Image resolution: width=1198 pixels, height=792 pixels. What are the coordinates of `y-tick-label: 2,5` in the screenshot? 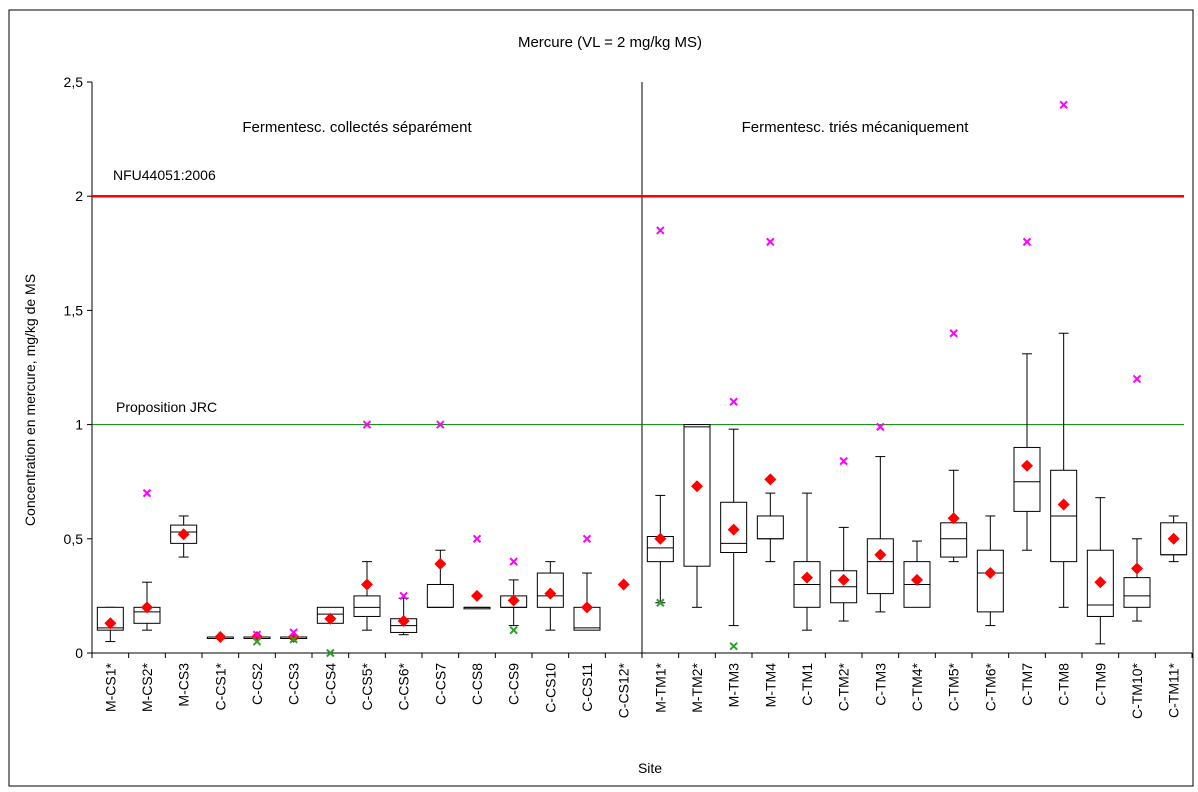 It's located at (74, 82).